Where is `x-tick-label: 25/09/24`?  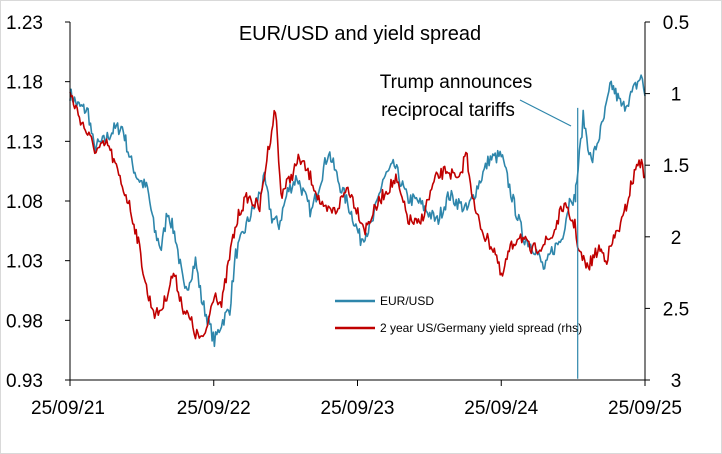
x-tick-label: 25/09/24 is located at coordinates (501, 408).